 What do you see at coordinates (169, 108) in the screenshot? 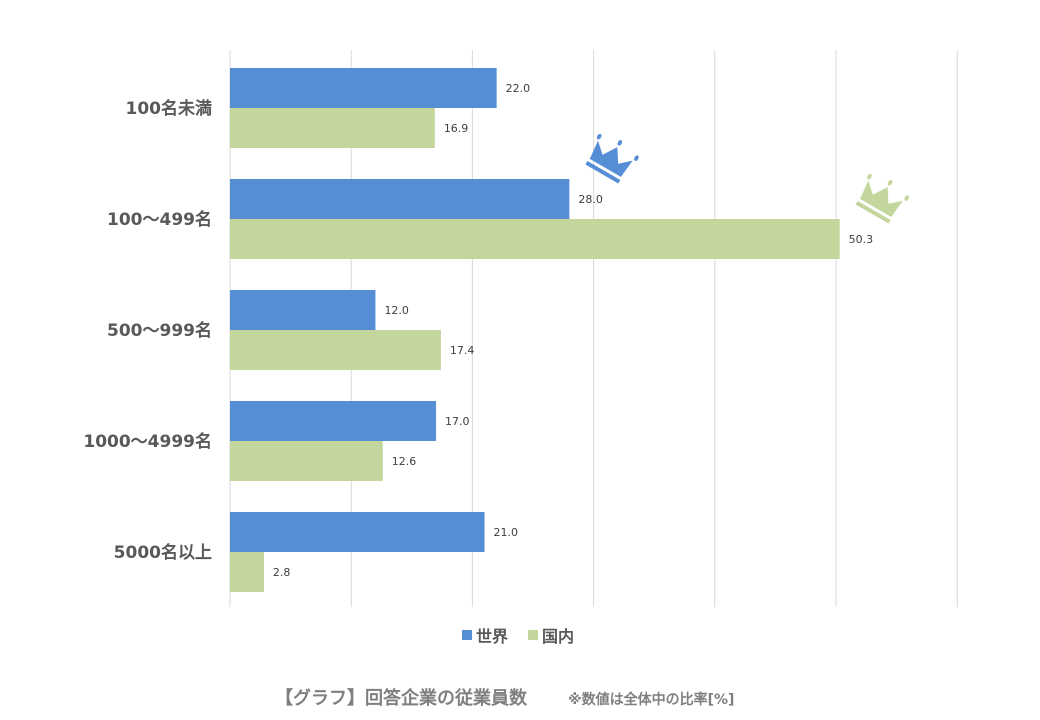
I see `category-label: 100名未満` at bounding box center [169, 108].